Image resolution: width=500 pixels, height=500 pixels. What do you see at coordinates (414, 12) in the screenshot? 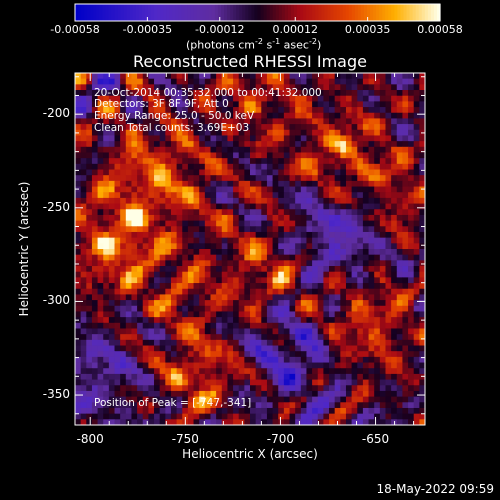
I see `colorbar-segment` at bounding box center [414, 12].